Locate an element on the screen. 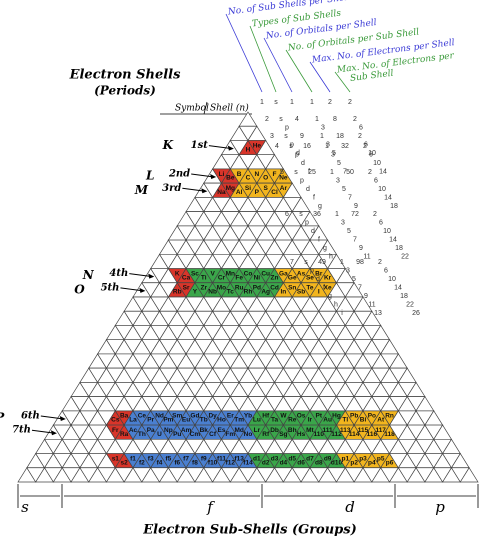  shell-orbitals: 1 is located at coordinates (292, 102).